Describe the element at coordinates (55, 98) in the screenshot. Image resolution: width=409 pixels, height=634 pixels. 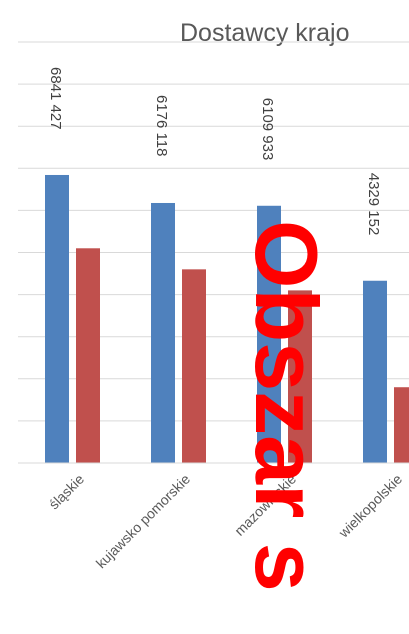
I see `data-label: 6841 427` at that location.